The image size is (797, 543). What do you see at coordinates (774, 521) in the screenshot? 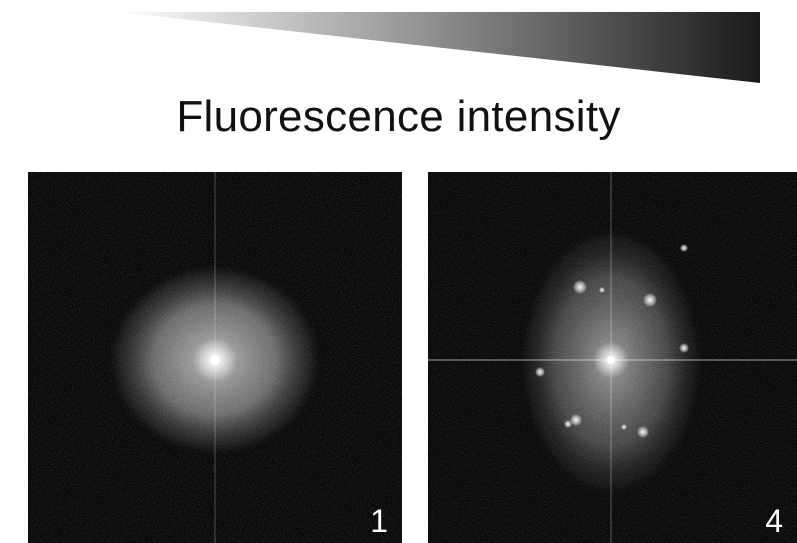
I see `panel-number-4: 4` at bounding box center [774, 521].